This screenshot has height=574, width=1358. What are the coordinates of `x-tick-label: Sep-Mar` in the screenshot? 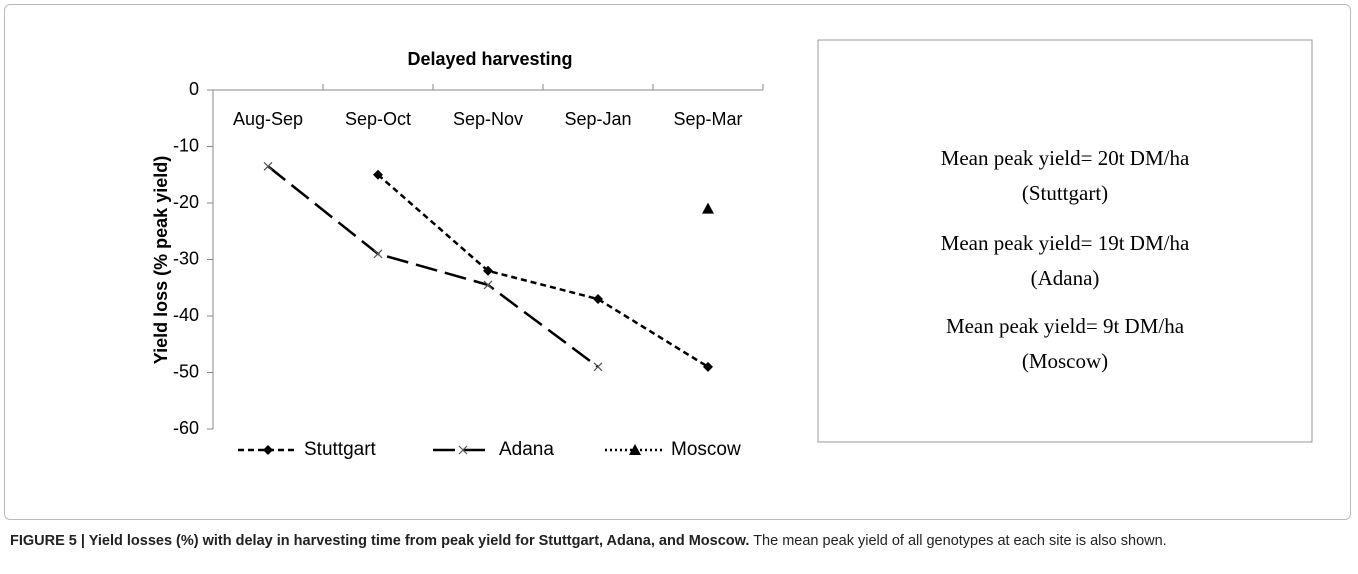 It's located at (707, 119).